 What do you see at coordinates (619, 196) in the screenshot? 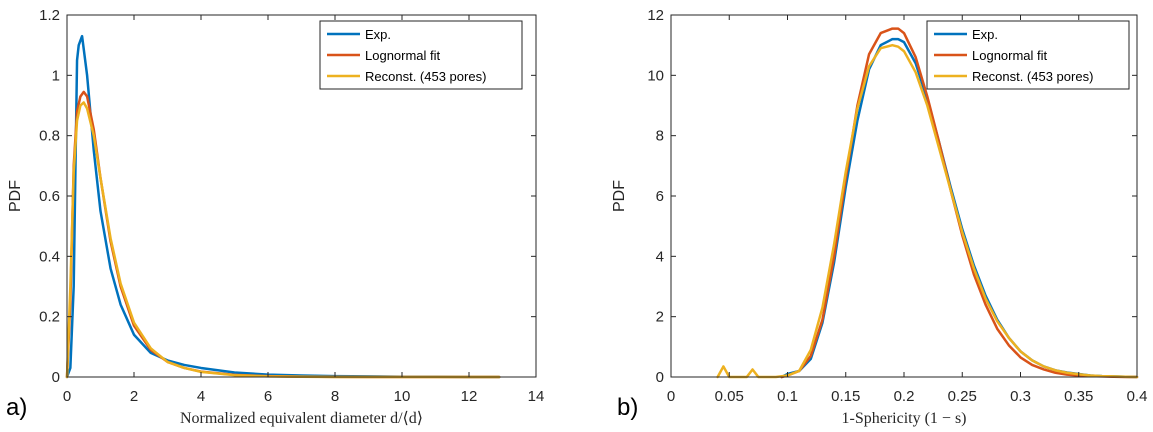
I see `y-axis-label-b: PDF` at bounding box center [619, 196].